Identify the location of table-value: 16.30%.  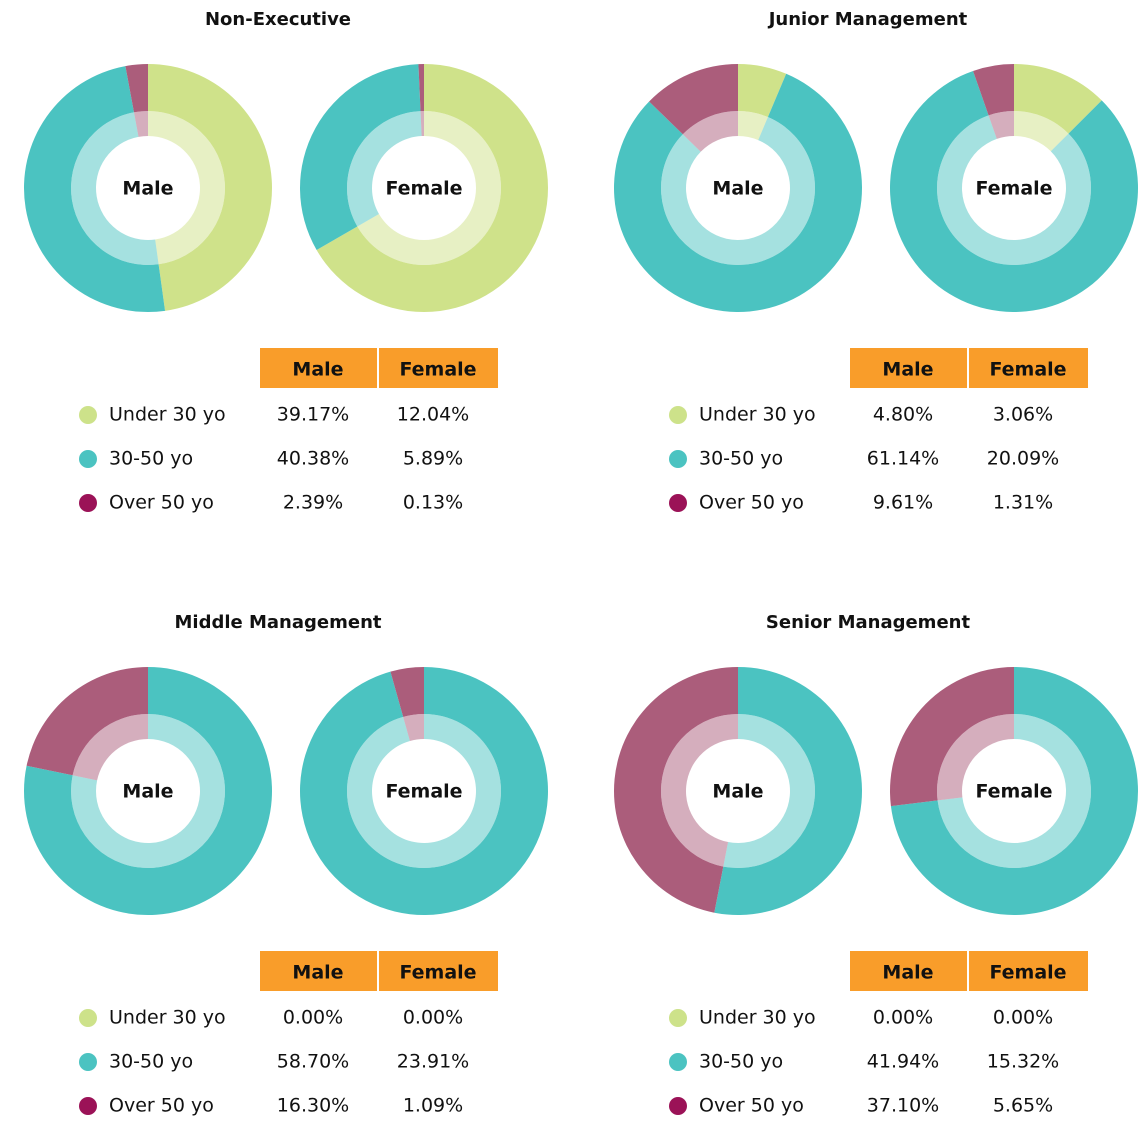
(313, 1106).